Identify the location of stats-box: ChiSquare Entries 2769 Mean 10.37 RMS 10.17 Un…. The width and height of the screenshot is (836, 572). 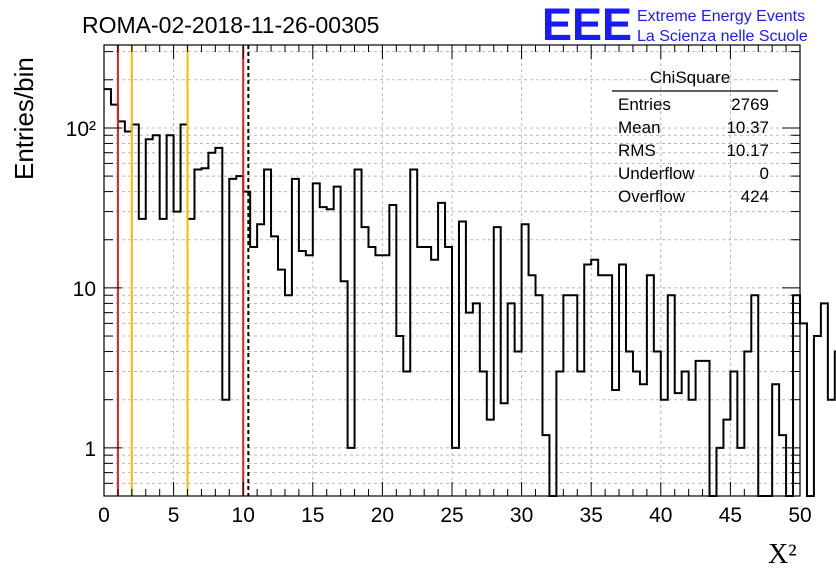
(695, 137).